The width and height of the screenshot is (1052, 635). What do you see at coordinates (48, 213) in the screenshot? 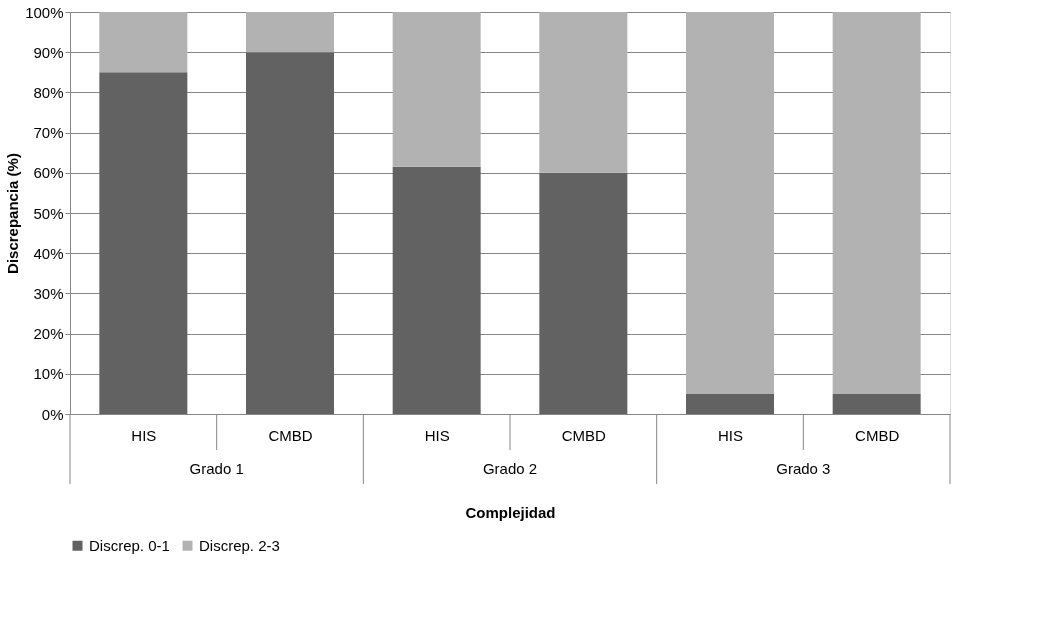
I see `y-tick-label: 50%` at bounding box center [48, 213].